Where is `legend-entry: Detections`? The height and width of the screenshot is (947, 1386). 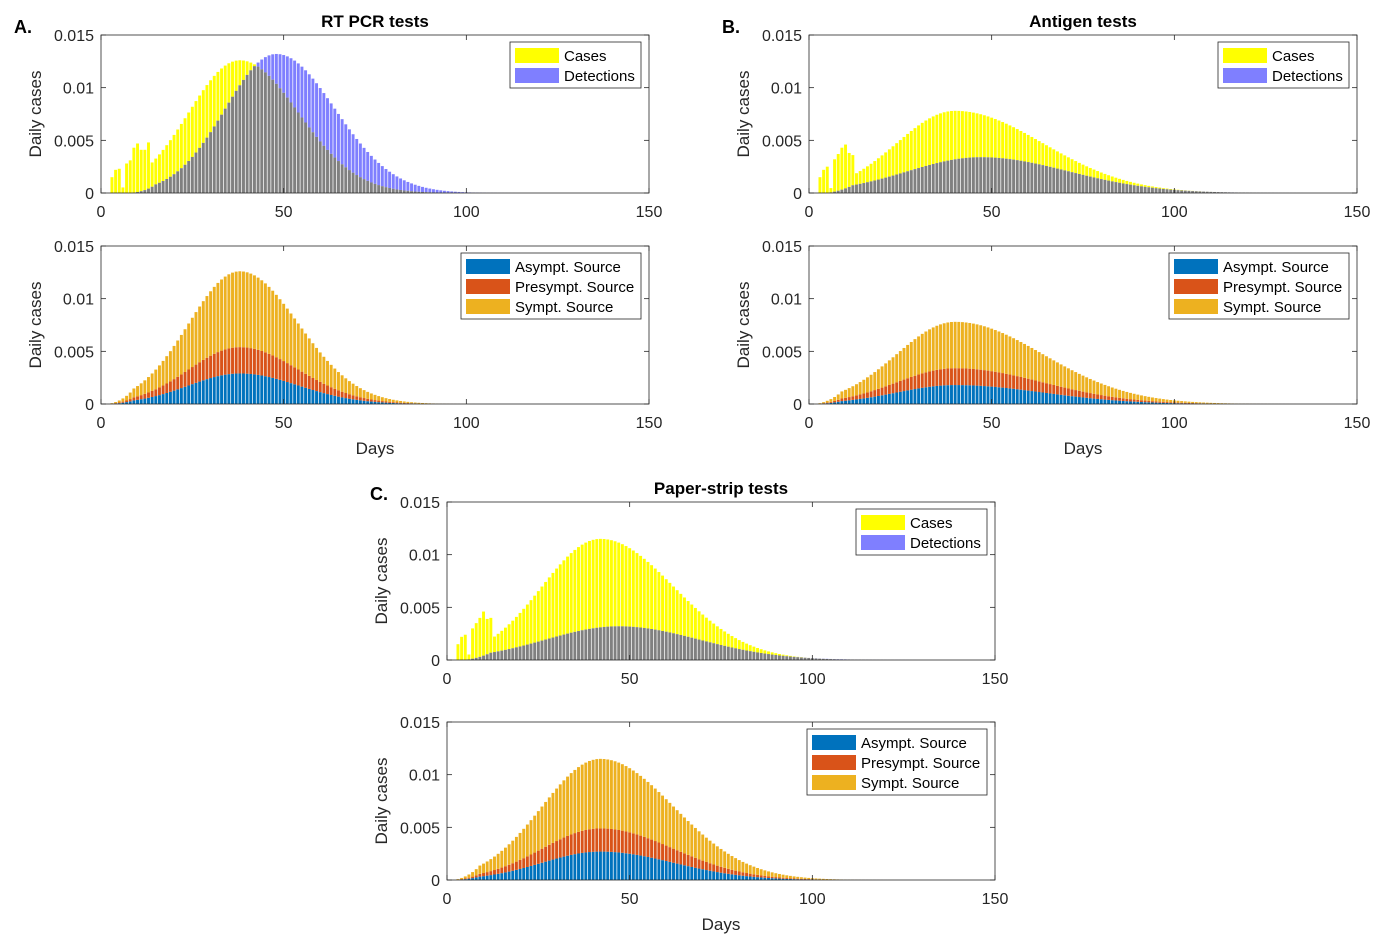
legend-entry: Detections is located at coordinates (599, 76).